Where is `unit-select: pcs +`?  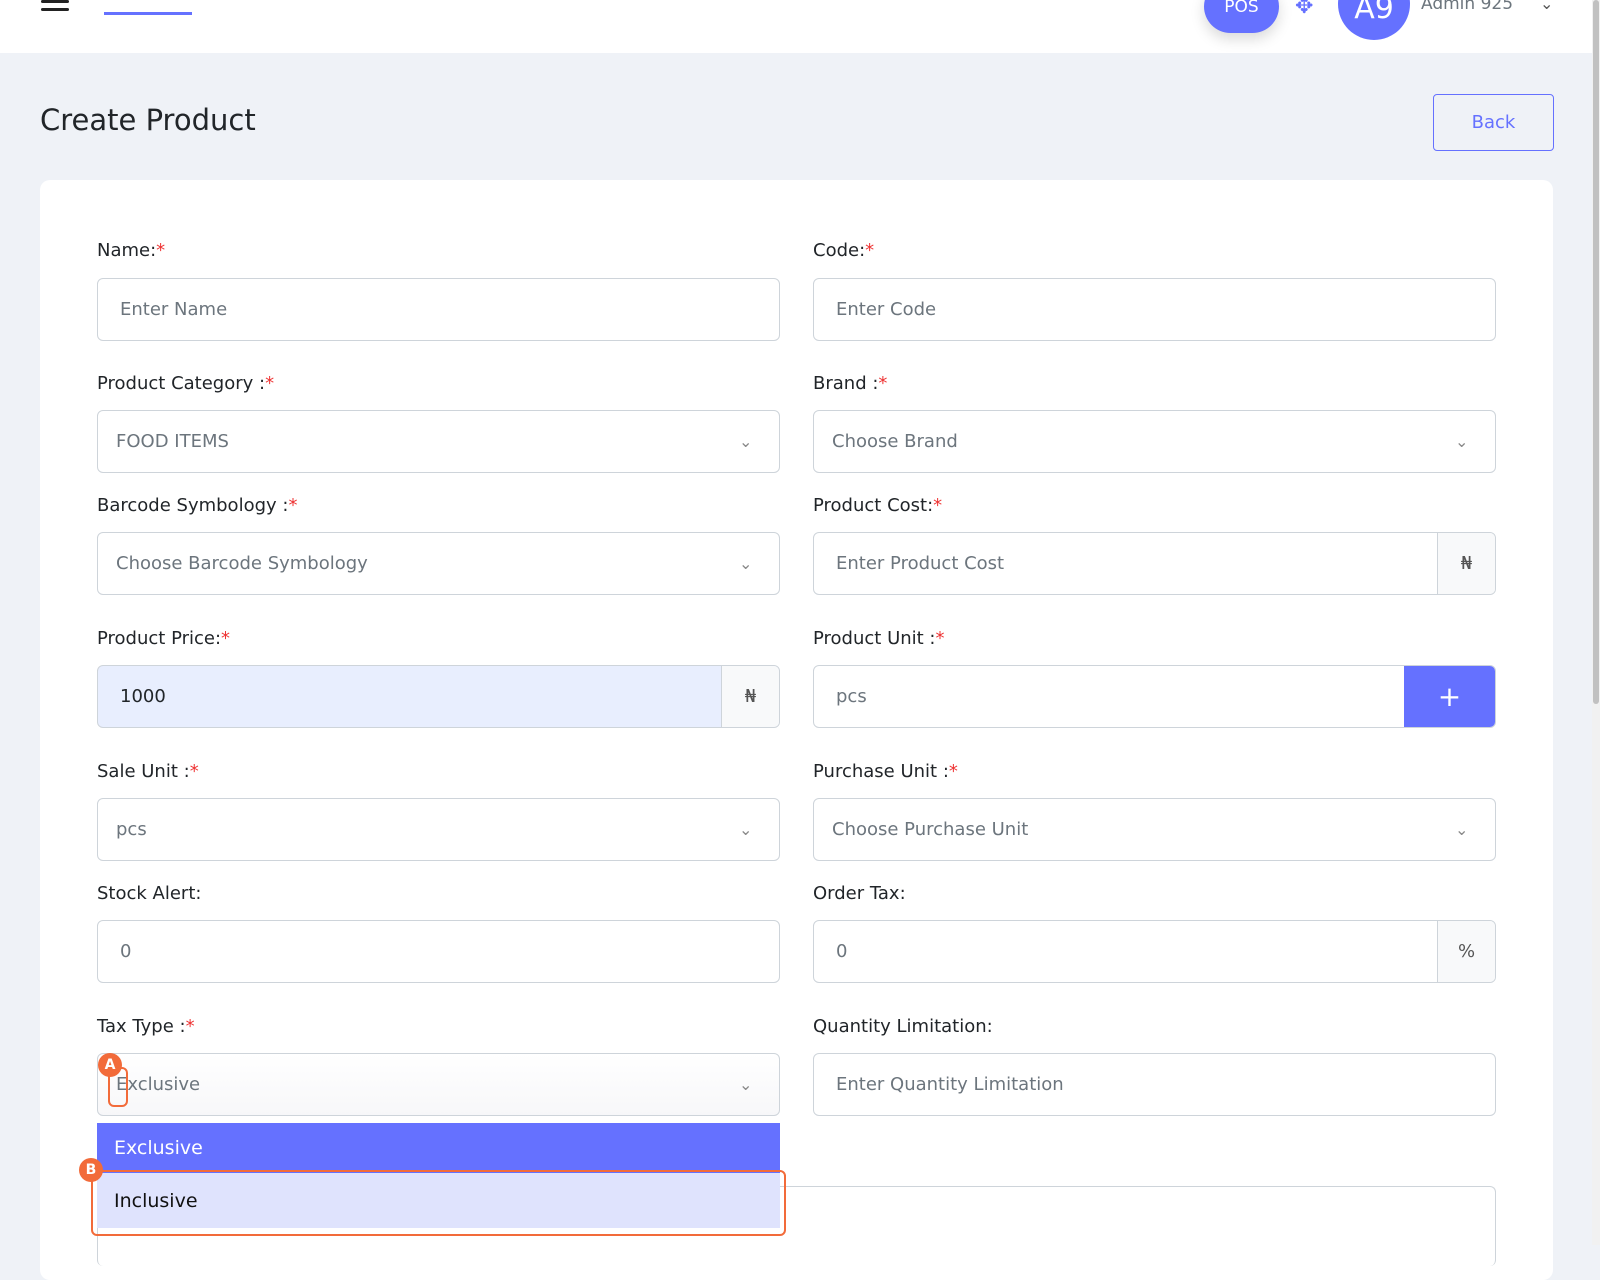
unit-select: pcs + is located at coordinates (1154, 696).